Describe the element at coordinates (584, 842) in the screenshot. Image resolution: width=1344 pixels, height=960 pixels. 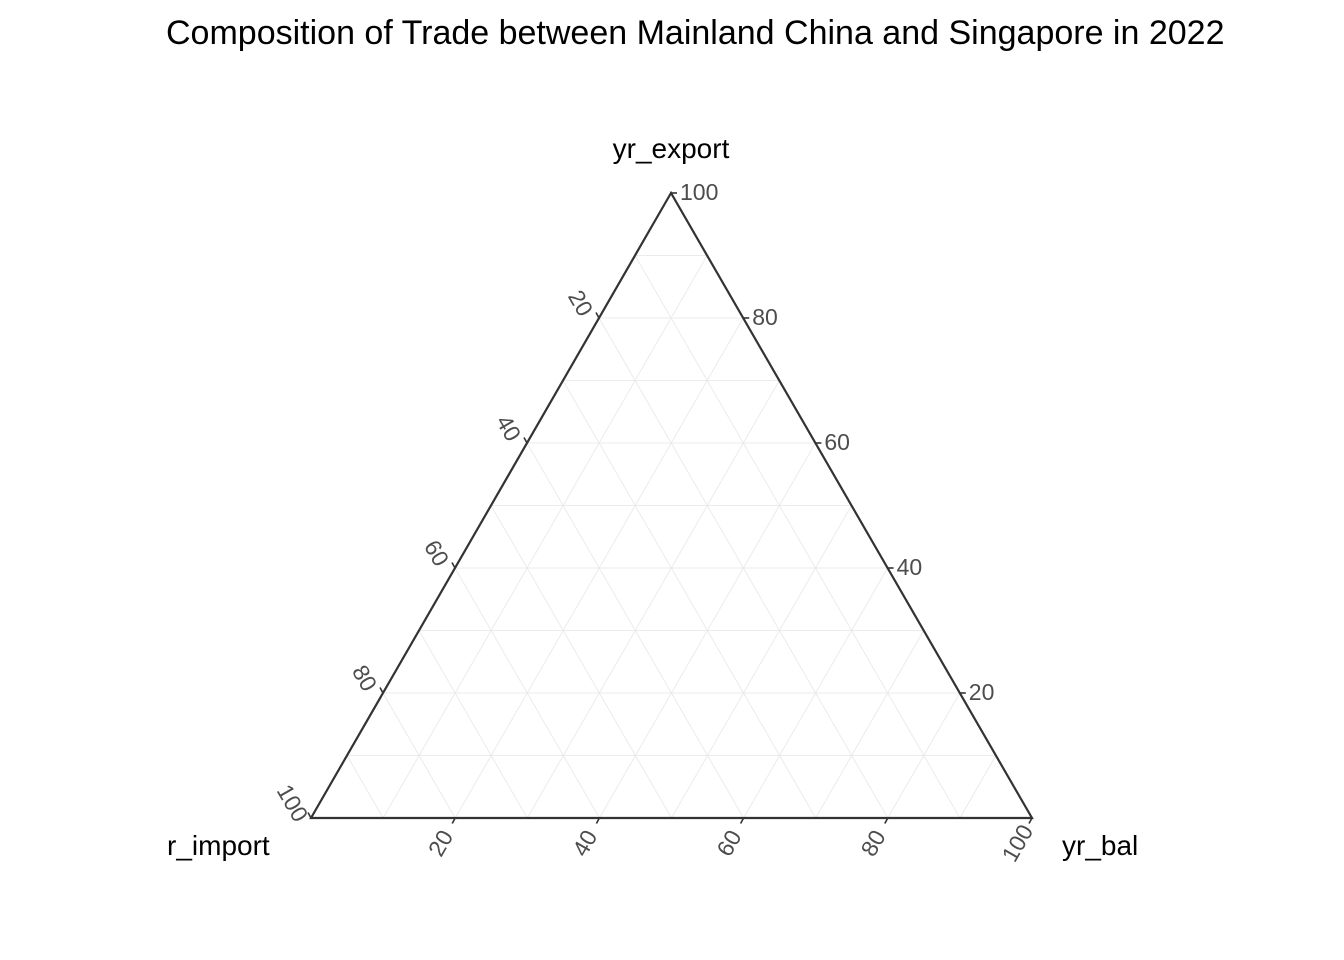
I see `tick-label-bal-40: 40` at that location.